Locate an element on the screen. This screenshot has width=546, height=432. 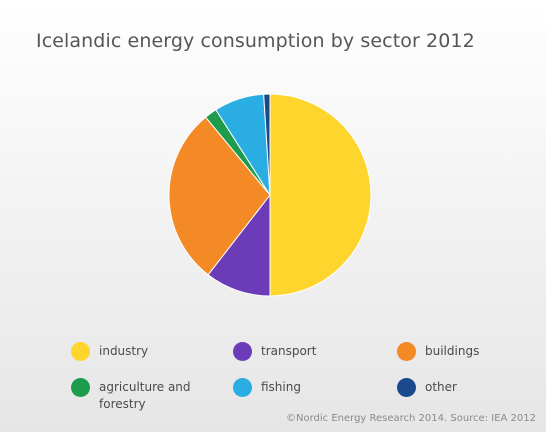
pie-slice-other is located at coordinates (267, 144).